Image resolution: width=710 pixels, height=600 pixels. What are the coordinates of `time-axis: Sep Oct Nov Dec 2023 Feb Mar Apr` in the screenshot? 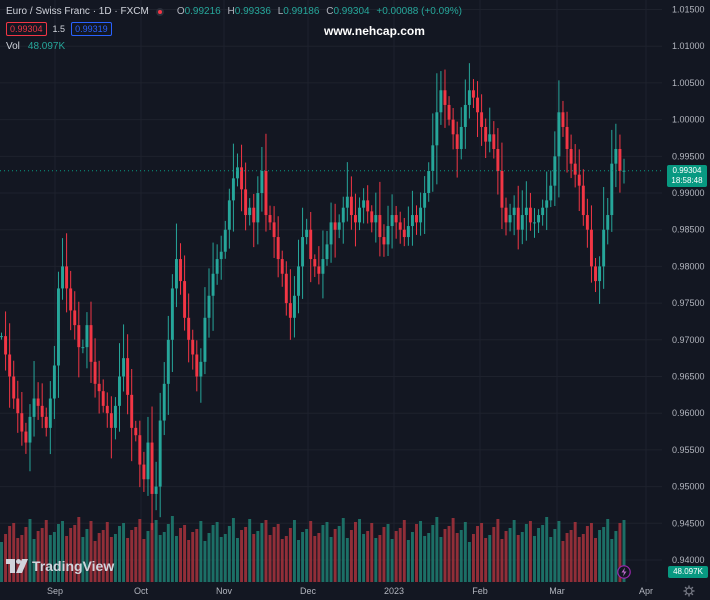 It's located at (350, 591).